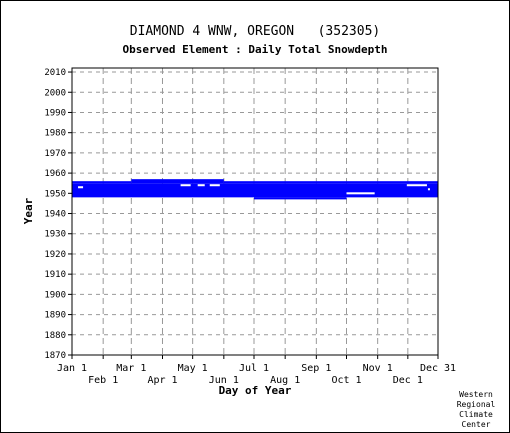  Describe the element at coordinates (316, 368) in the screenshot. I see `x-tick-label: Sep 1` at that location.